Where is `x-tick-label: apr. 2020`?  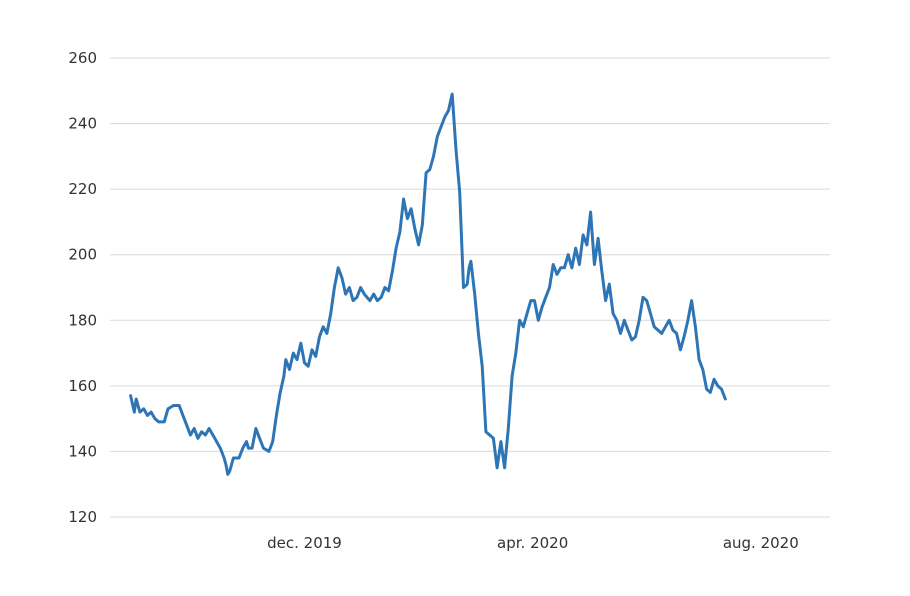
x-tick-label: apr. 2020 is located at coordinates (532, 543).